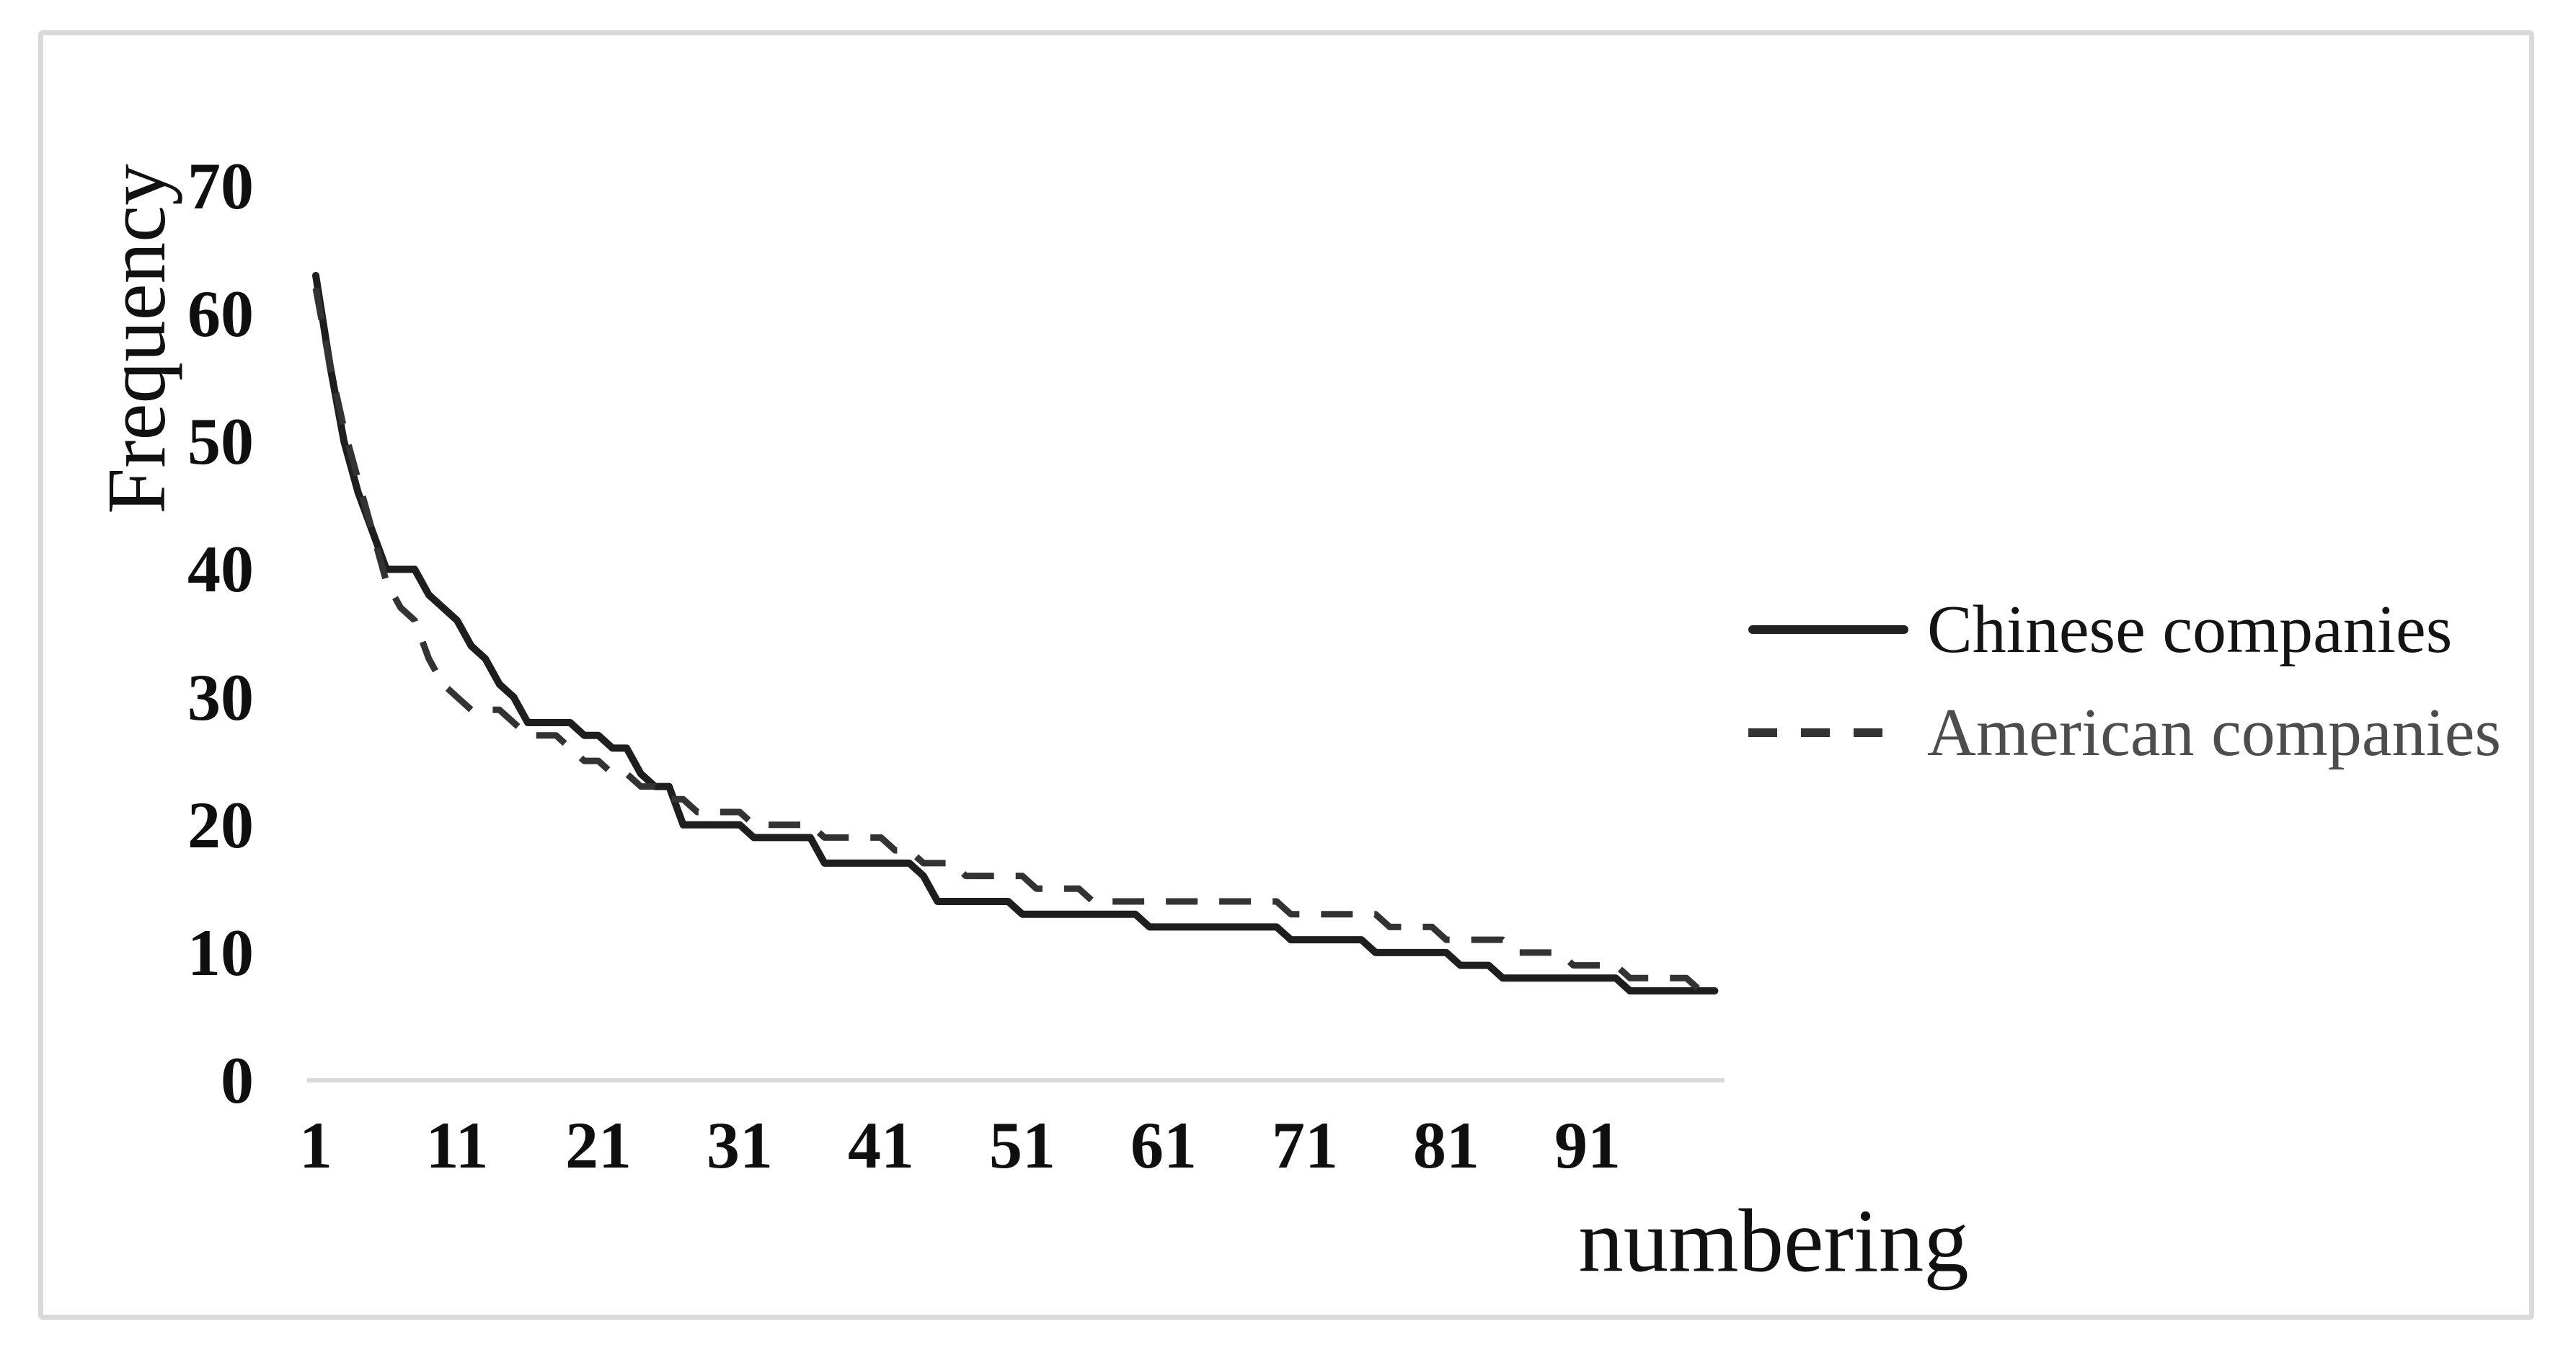 The image size is (2576, 1350). I want to click on x-tick-label-11: 11, so click(457, 1145).